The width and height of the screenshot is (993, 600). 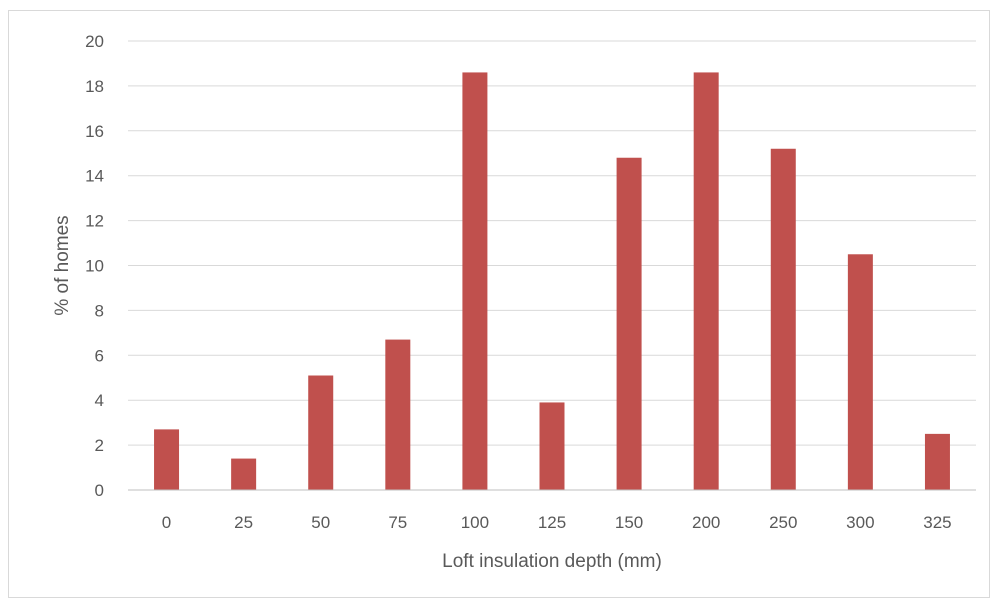 I want to click on y-tick-label: 4, so click(x=99, y=400).